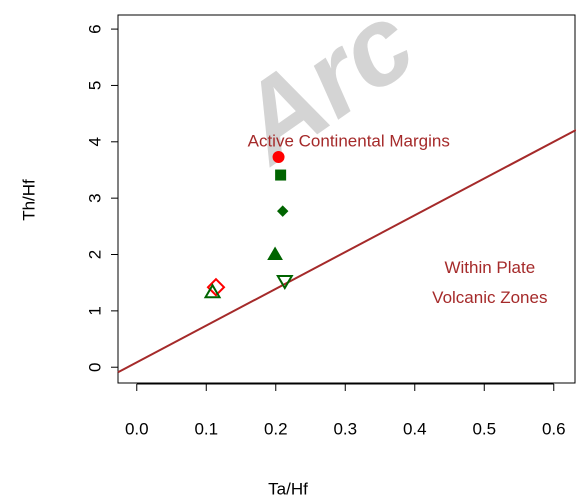  Describe the element at coordinates (349, 140) in the screenshot. I see `annotation: Active Continental Margins` at that location.